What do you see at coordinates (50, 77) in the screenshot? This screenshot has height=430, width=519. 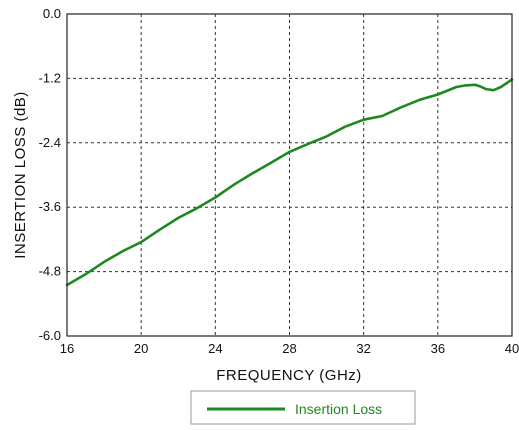 I see `y-tick-label: -1.2` at bounding box center [50, 77].